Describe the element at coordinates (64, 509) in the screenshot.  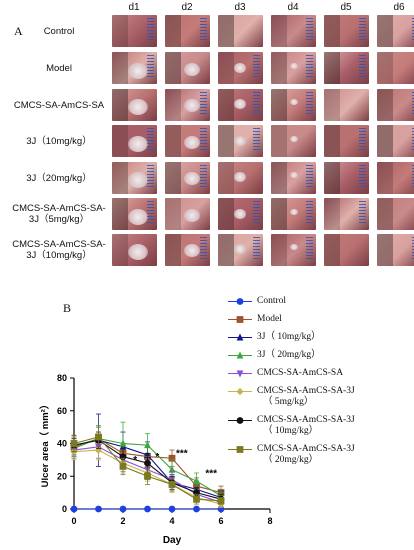
I see `y-tick-label: 0` at that location.